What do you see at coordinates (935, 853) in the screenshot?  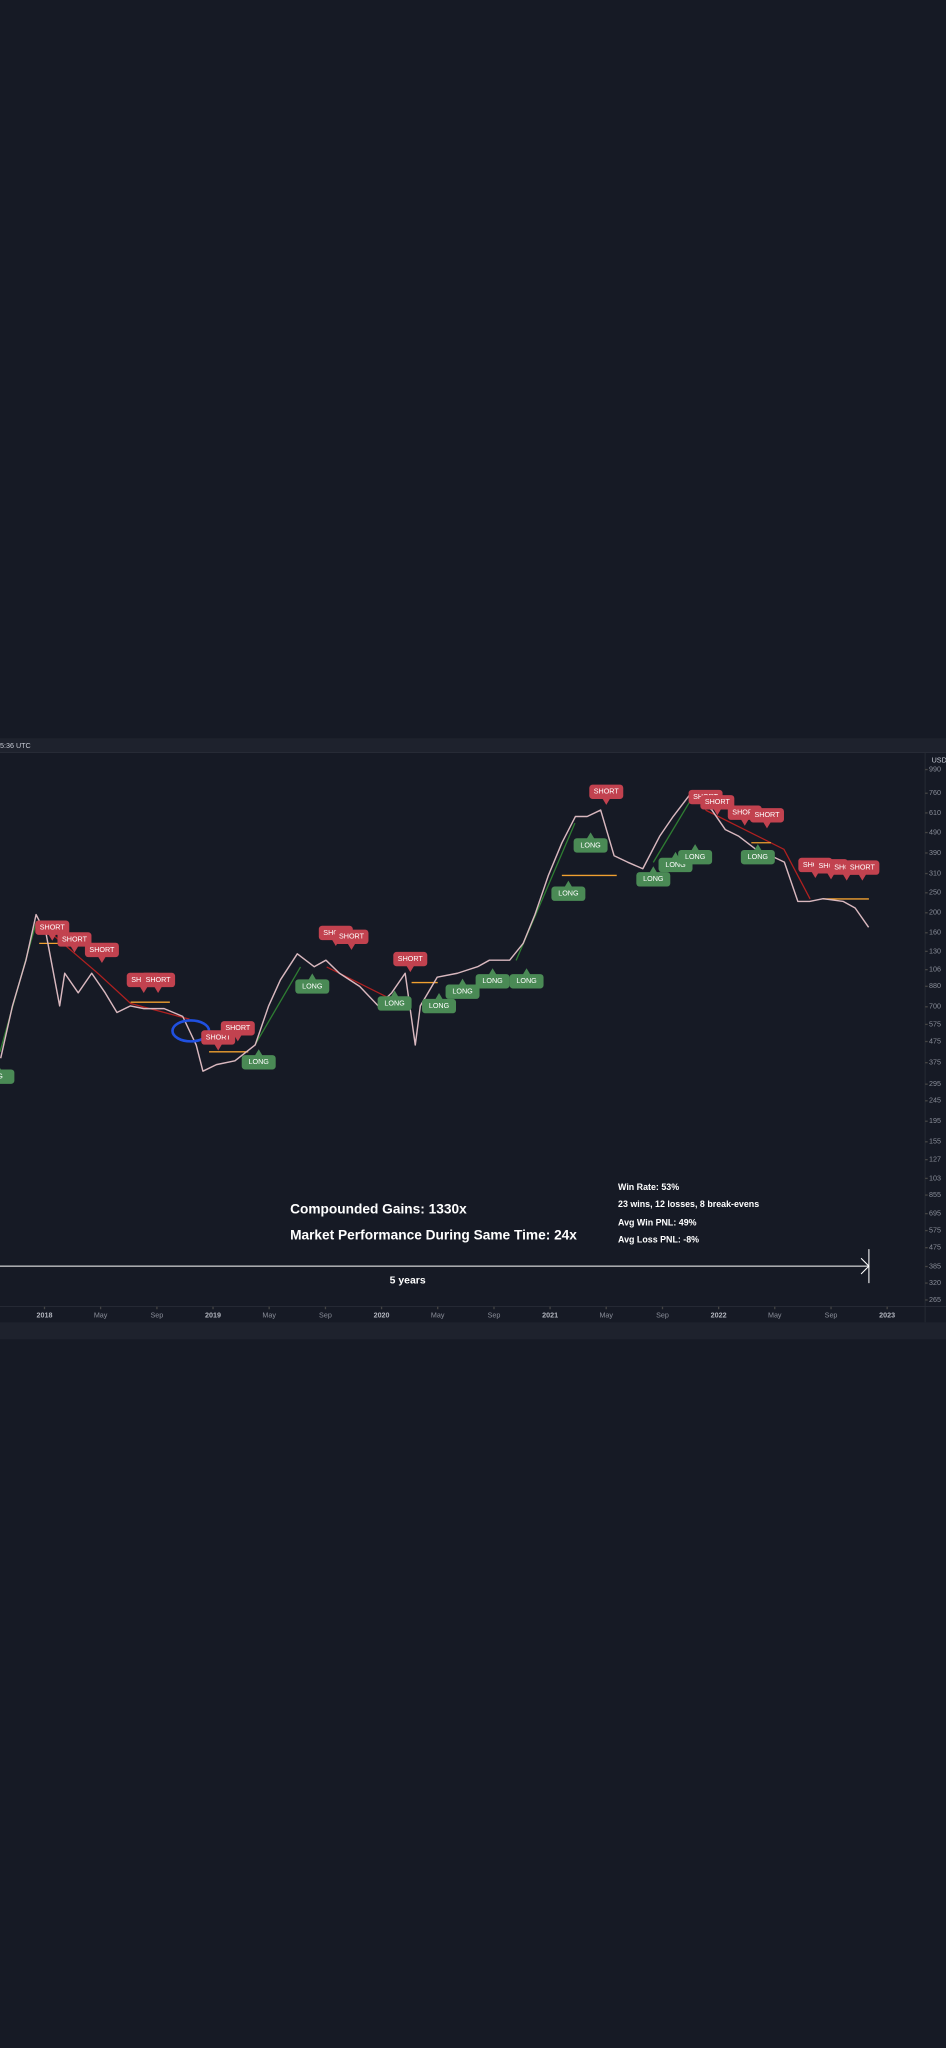 I see `y-tick-label: 390` at bounding box center [935, 853].